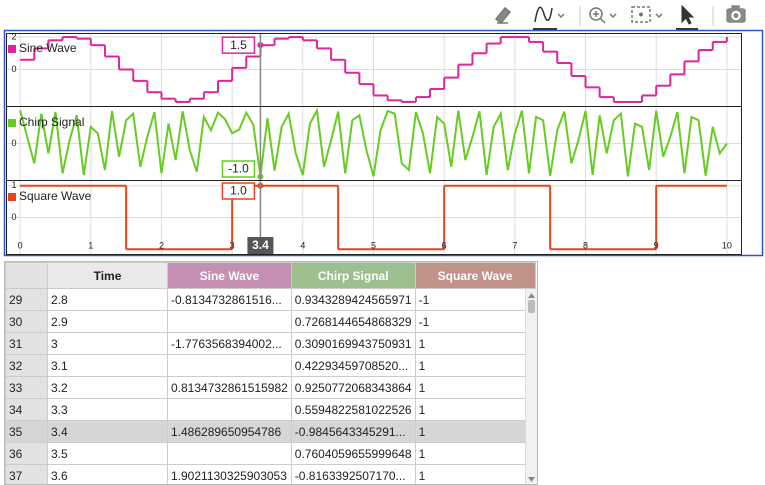 This screenshot has width=765, height=485. Describe the element at coordinates (230, 388) in the screenshot. I see `table-cell: 0.8134732861515982` at that location.